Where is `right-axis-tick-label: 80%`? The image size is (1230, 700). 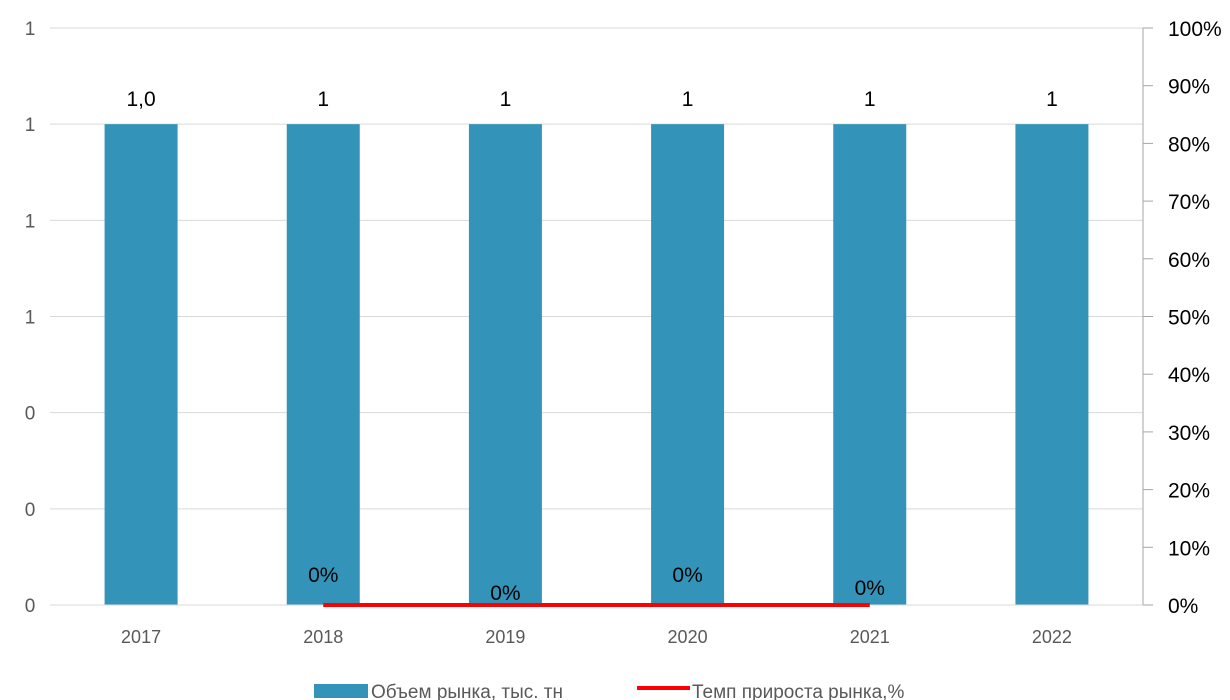
right-axis-tick-label: 80% is located at coordinates (1189, 144).